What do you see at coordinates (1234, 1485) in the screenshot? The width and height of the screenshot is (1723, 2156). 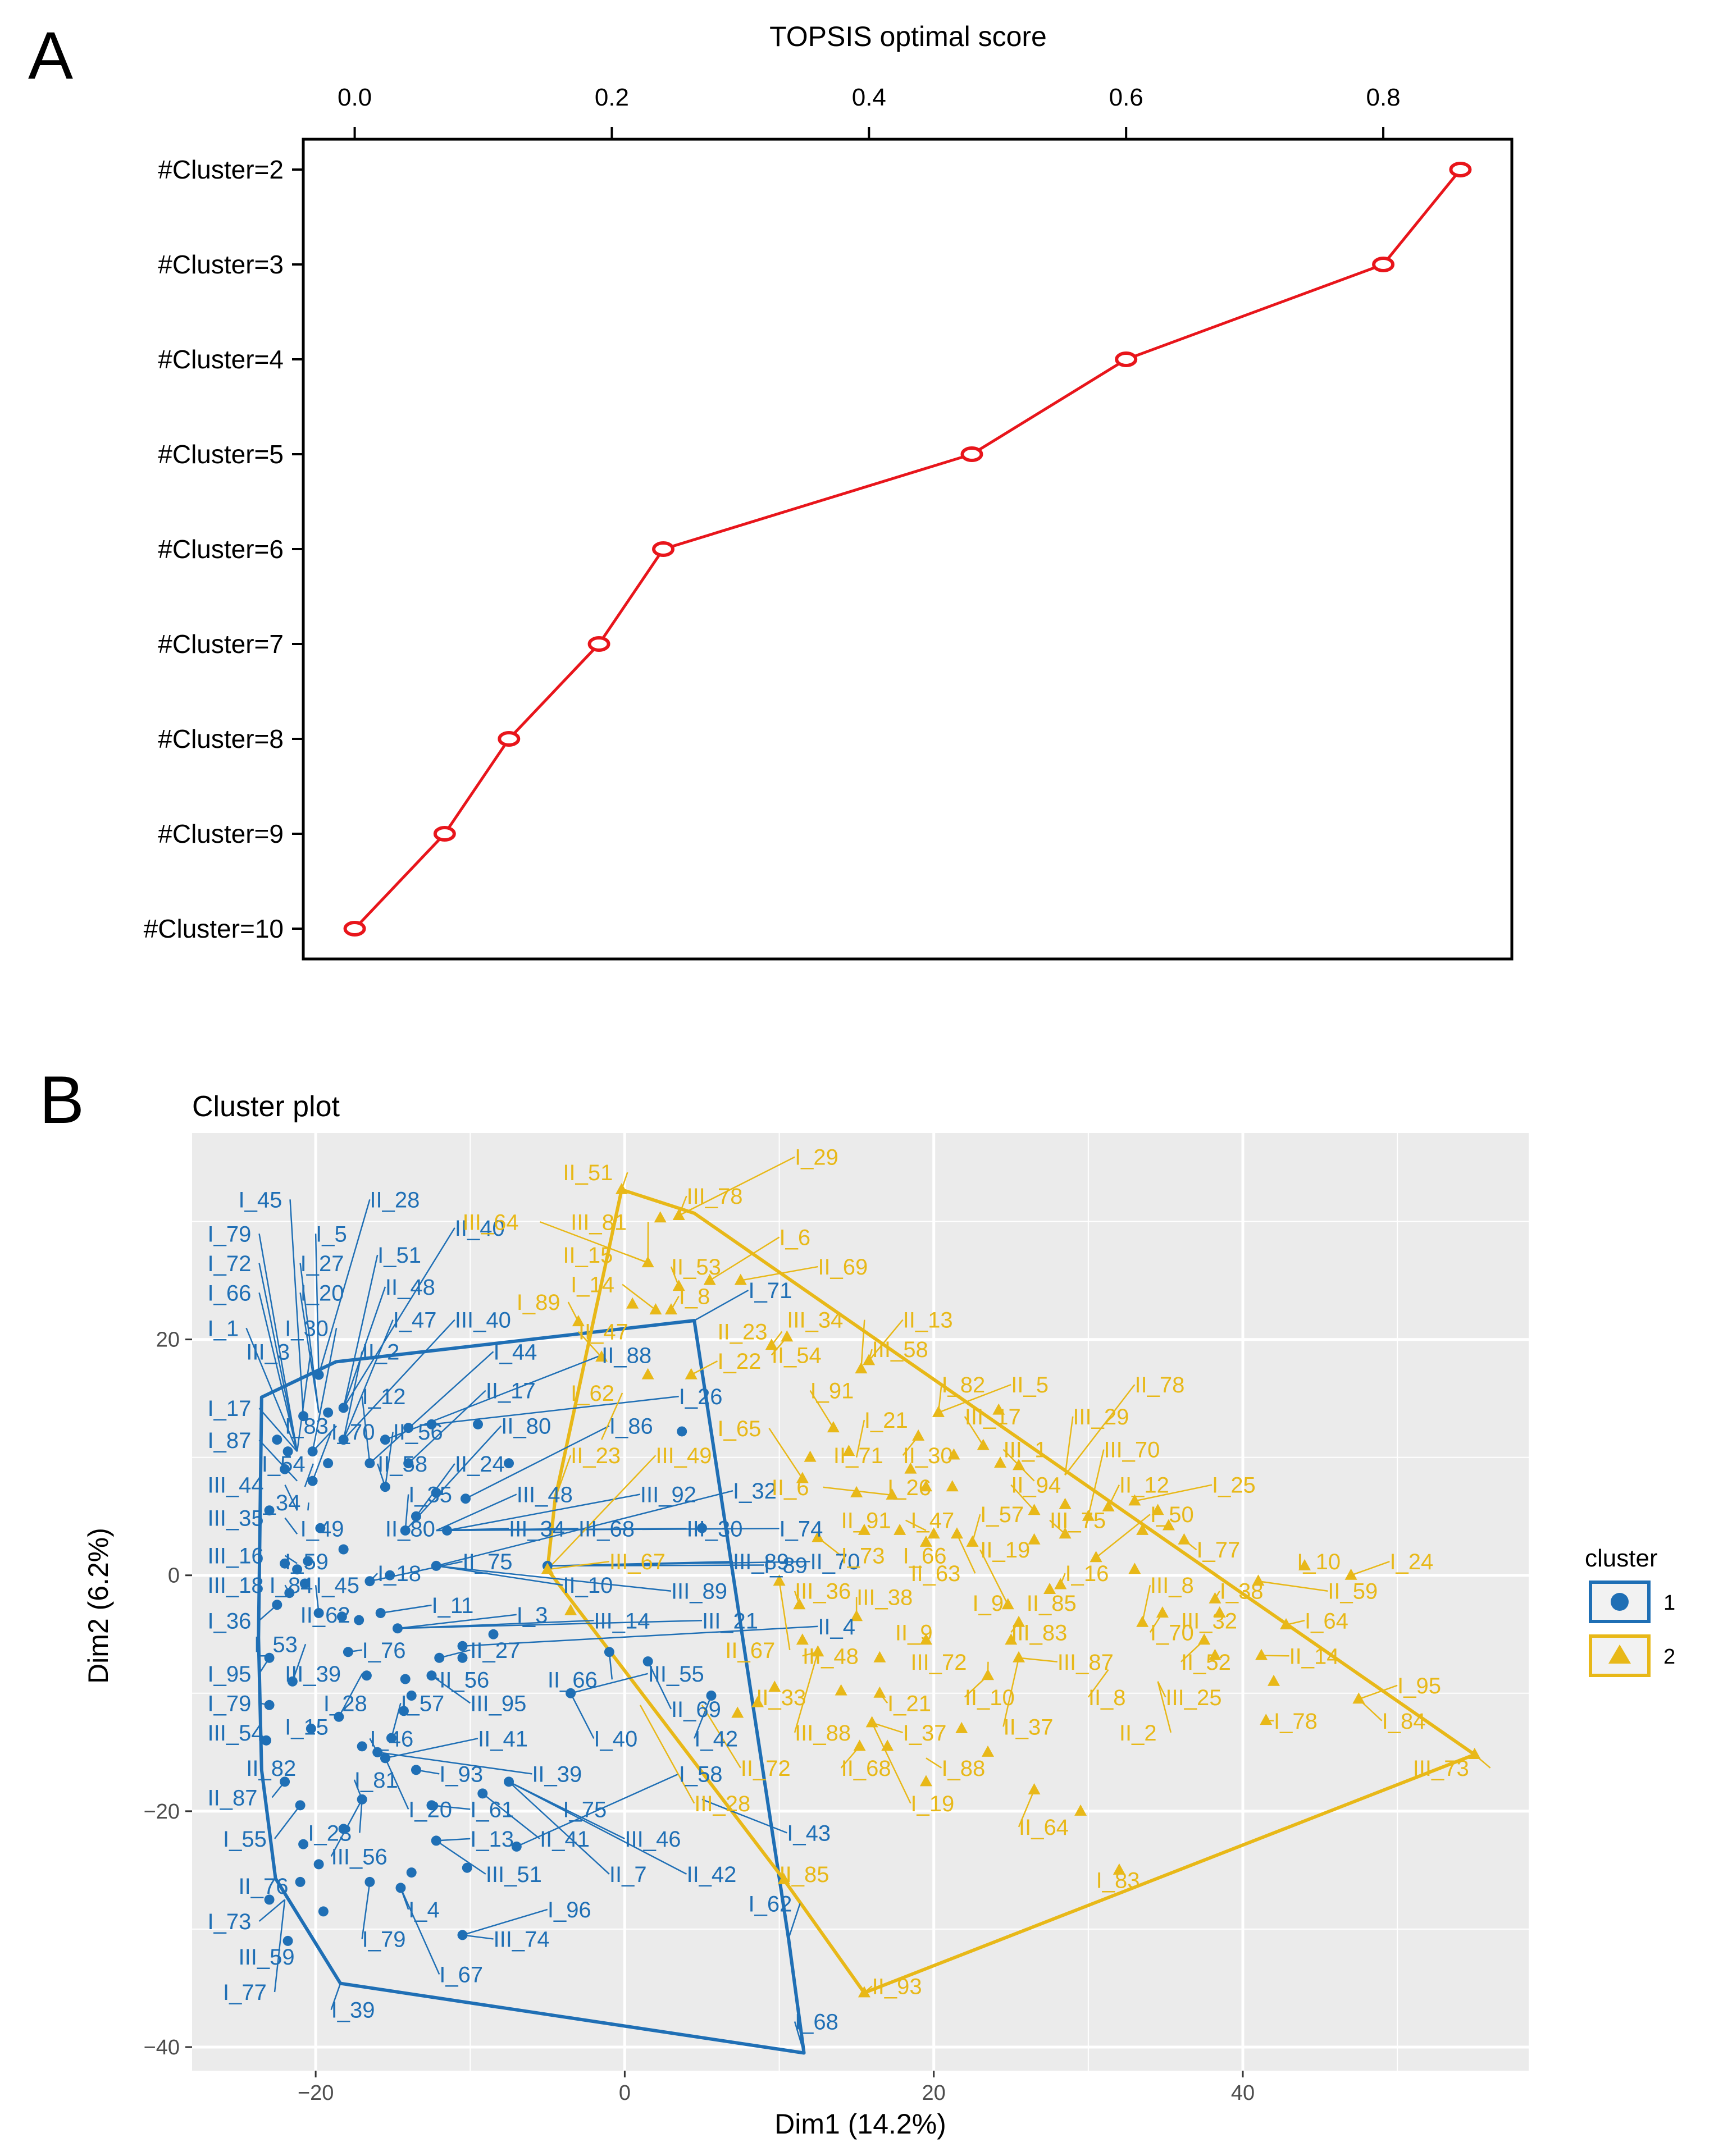 I see `point-label: I_25` at bounding box center [1234, 1485].